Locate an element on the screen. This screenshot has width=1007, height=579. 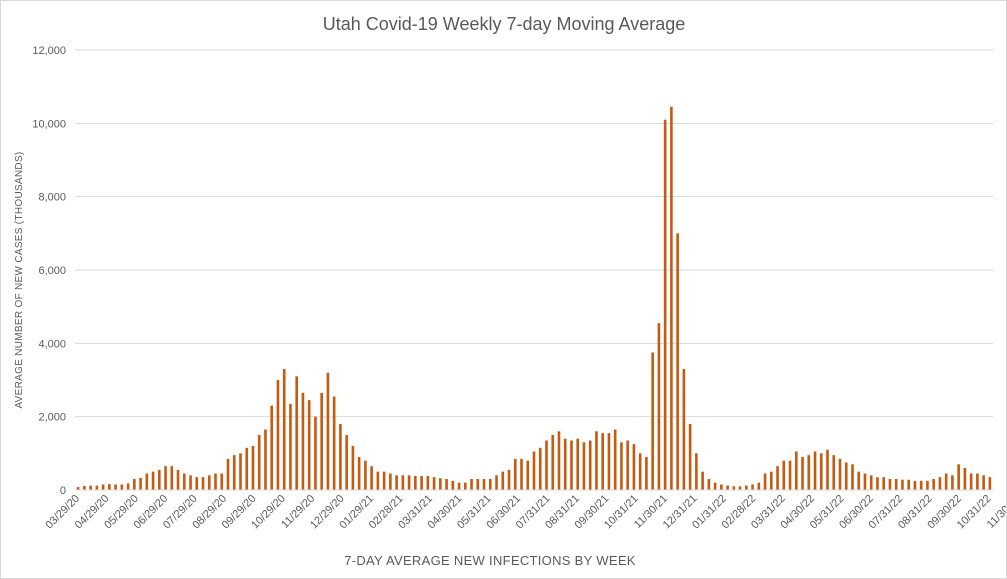
y-tick-label: 6,000 is located at coordinates (52, 271).